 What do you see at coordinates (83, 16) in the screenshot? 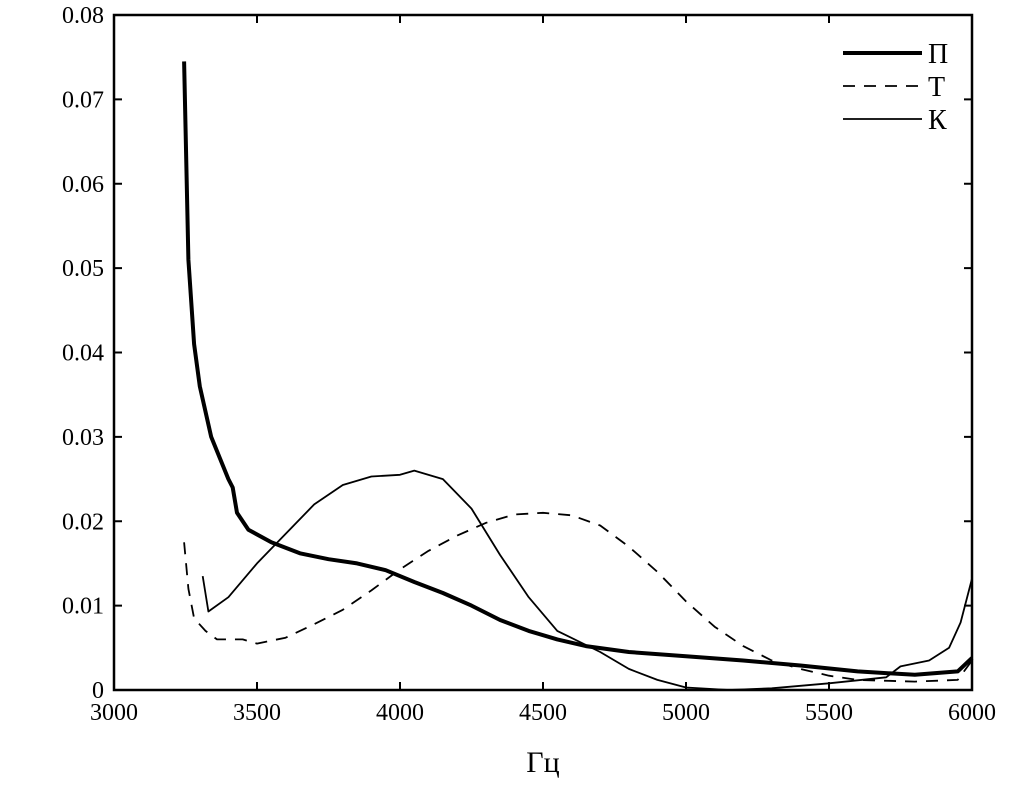
I see `y-tick-label: 0.08` at bounding box center [83, 16].